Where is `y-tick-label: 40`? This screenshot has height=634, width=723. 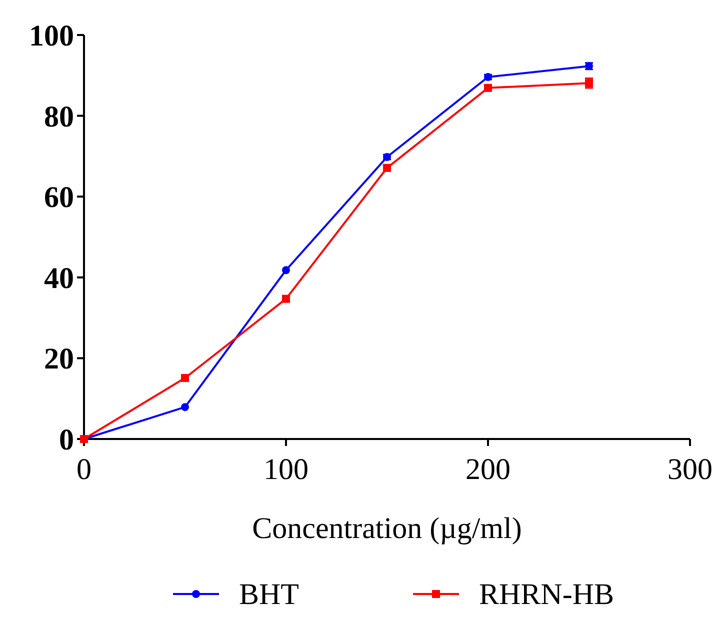
y-tick-label: 40 is located at coordinates (59, 278).